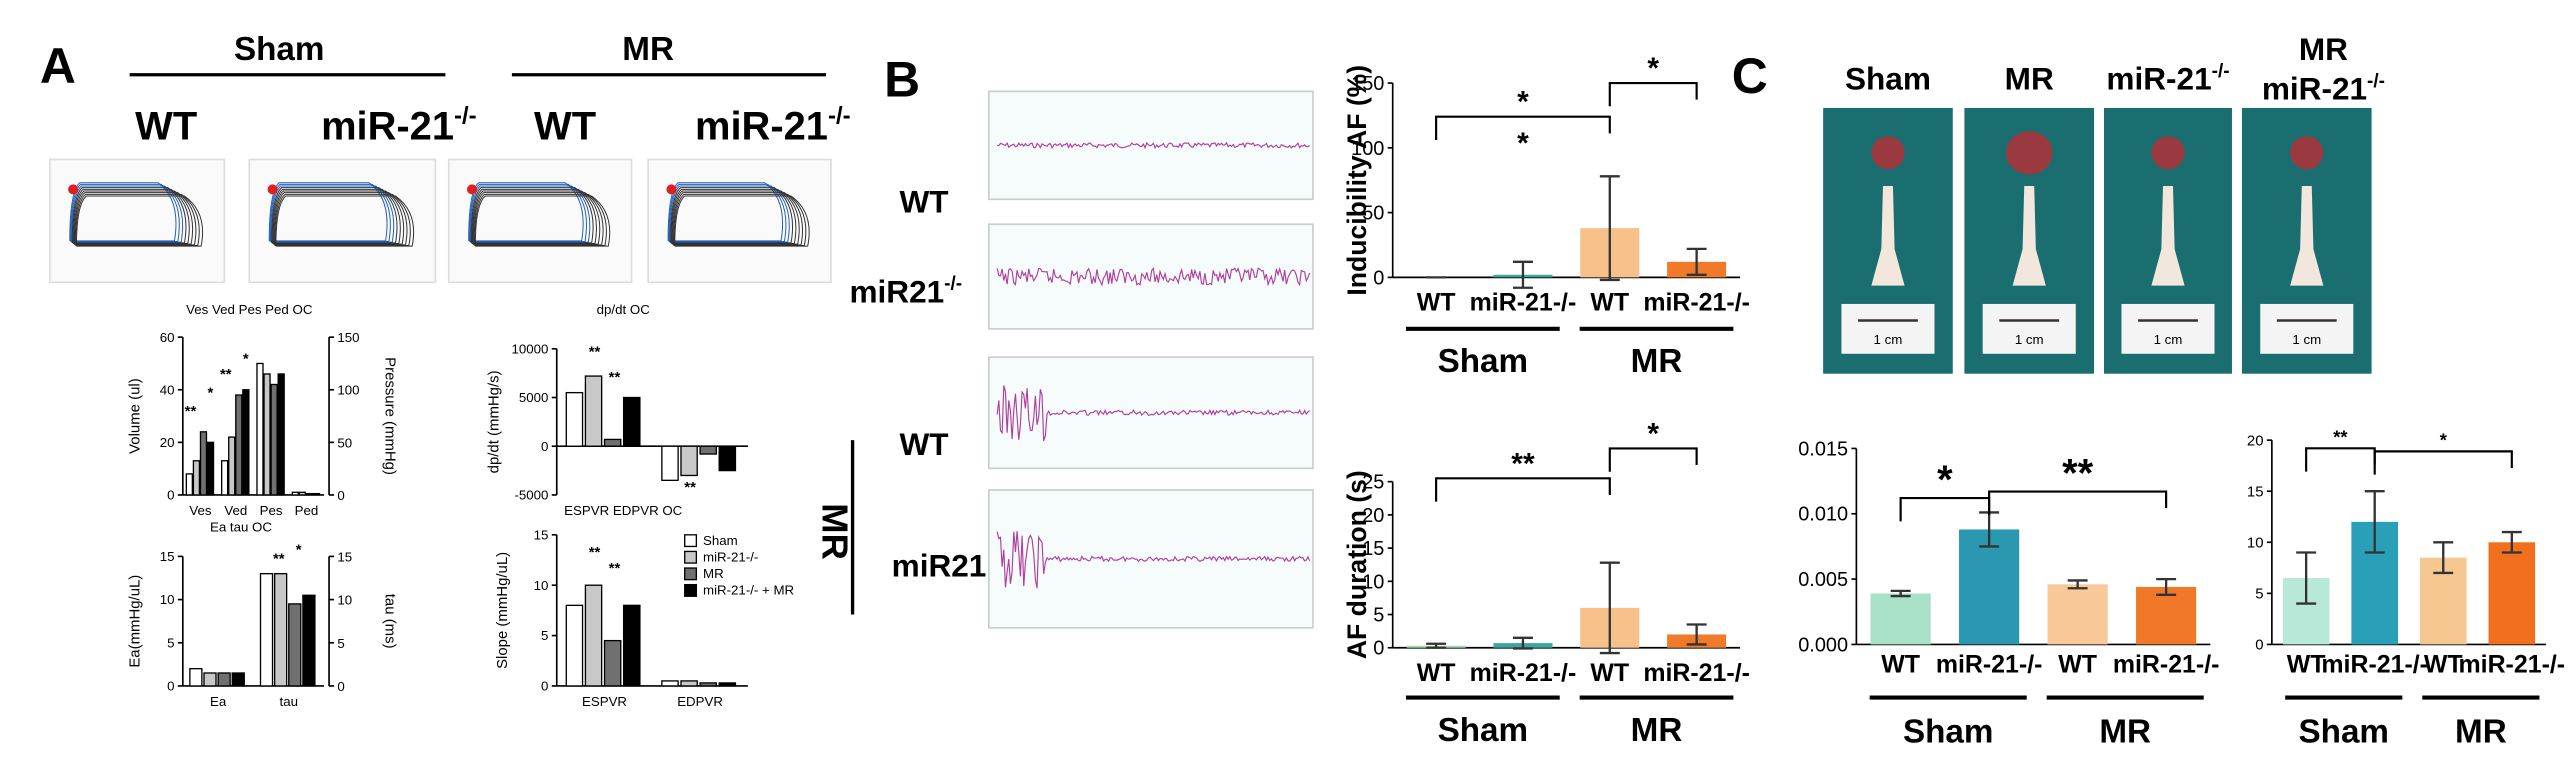 Image resolution: width=2576 pixels, height=769 pixels. Describe the element at coordinates (167, 389) in the screenshot. I see `y-tick-label: 40` at that location.